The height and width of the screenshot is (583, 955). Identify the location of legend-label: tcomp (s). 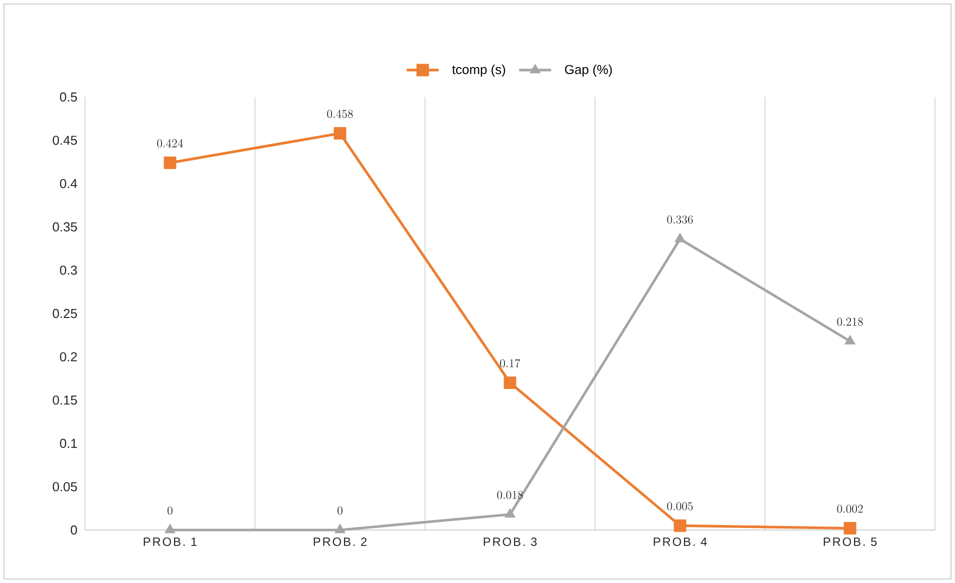
(479, 70).